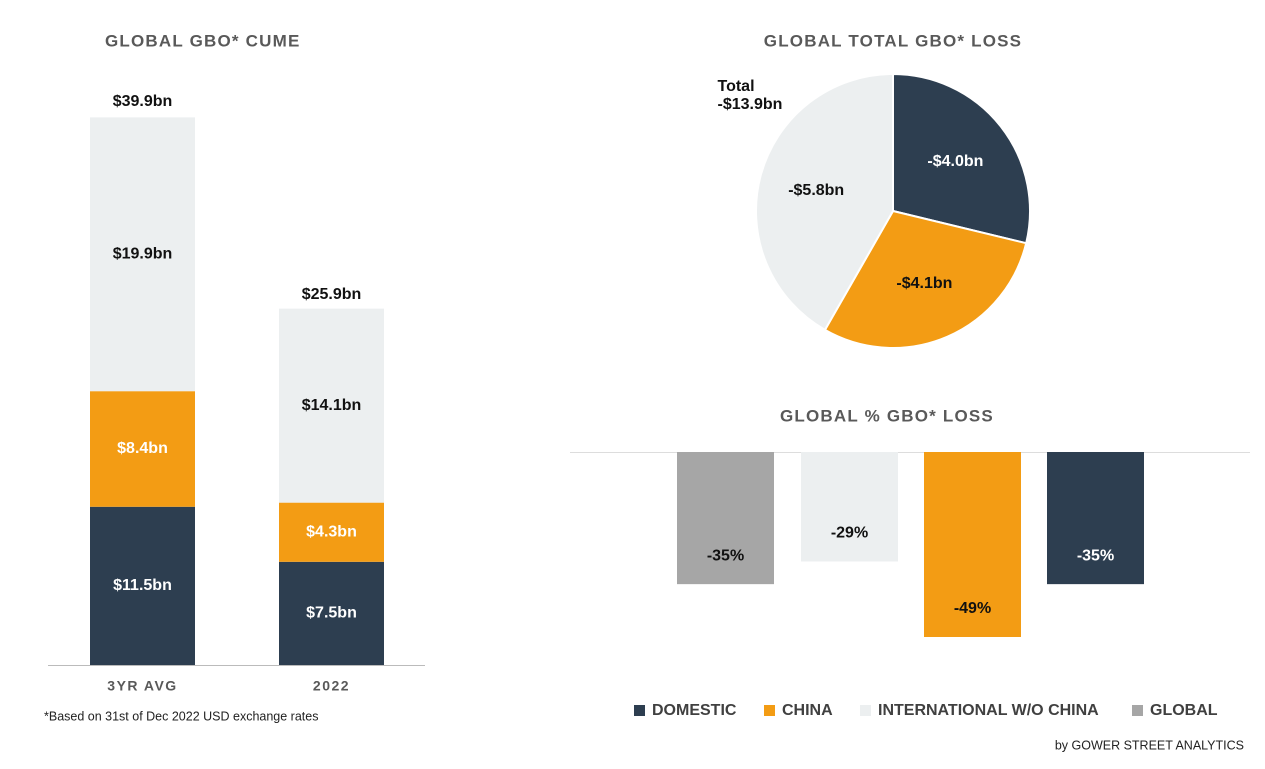  I want to click on value-label: -29%, so click(849, 533).